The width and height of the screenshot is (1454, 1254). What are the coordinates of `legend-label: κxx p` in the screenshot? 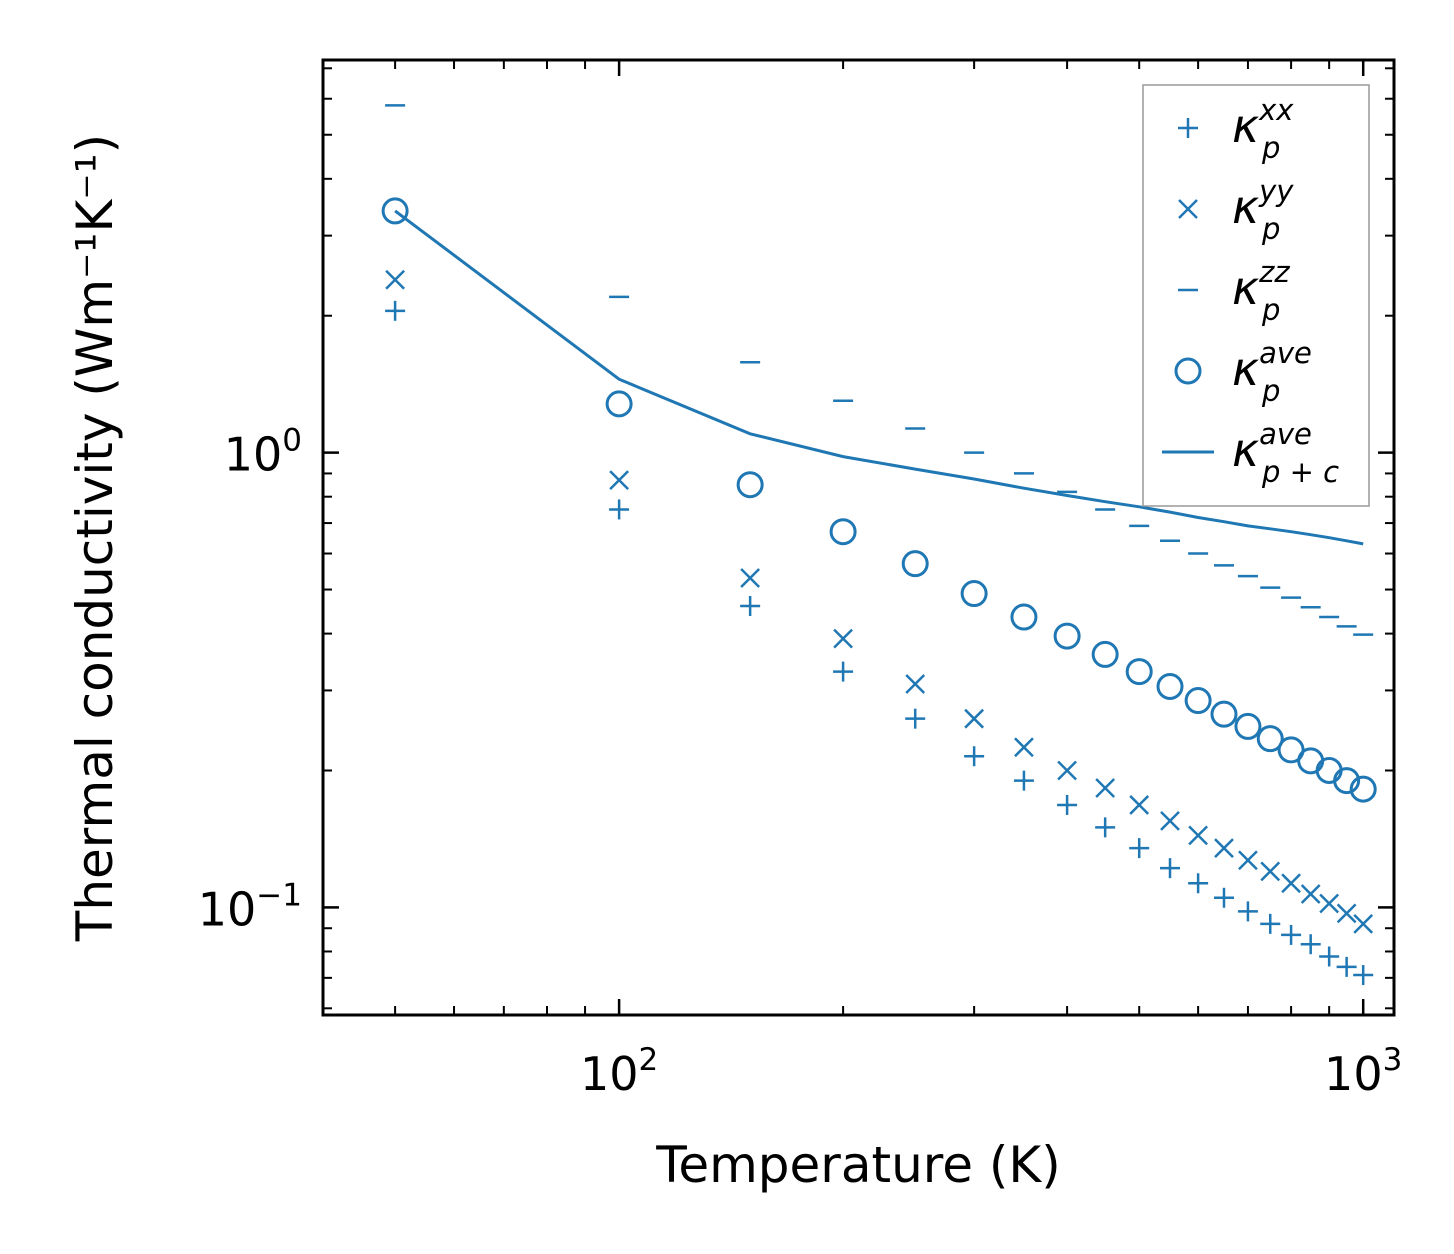 It's located at (1263, 129).